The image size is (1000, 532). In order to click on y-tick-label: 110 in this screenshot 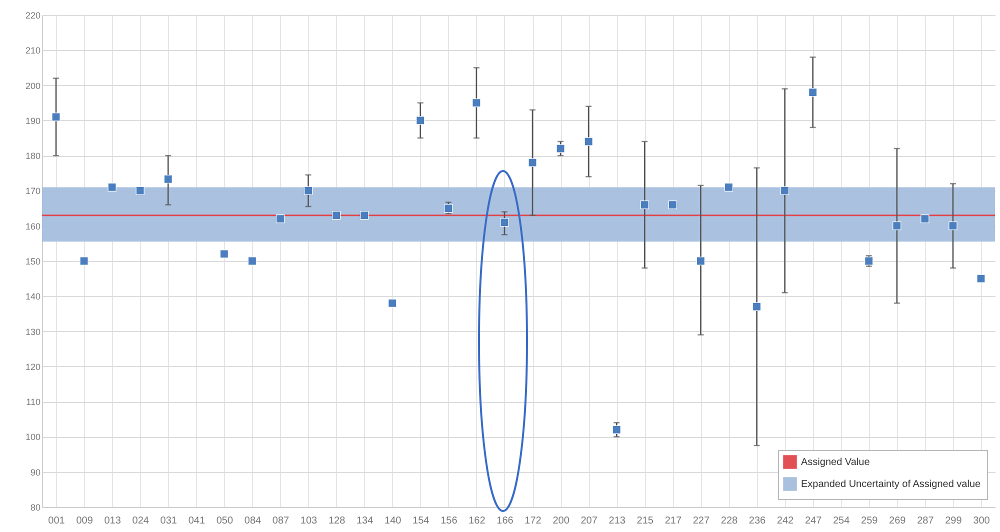, I will do `click(33, 402)`.